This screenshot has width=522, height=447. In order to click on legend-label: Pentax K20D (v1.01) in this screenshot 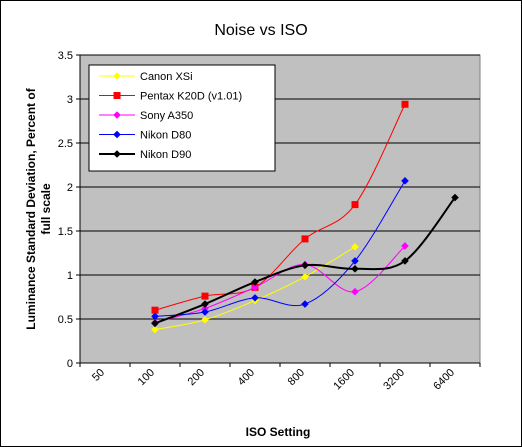, I will do `click(191, 97)`.